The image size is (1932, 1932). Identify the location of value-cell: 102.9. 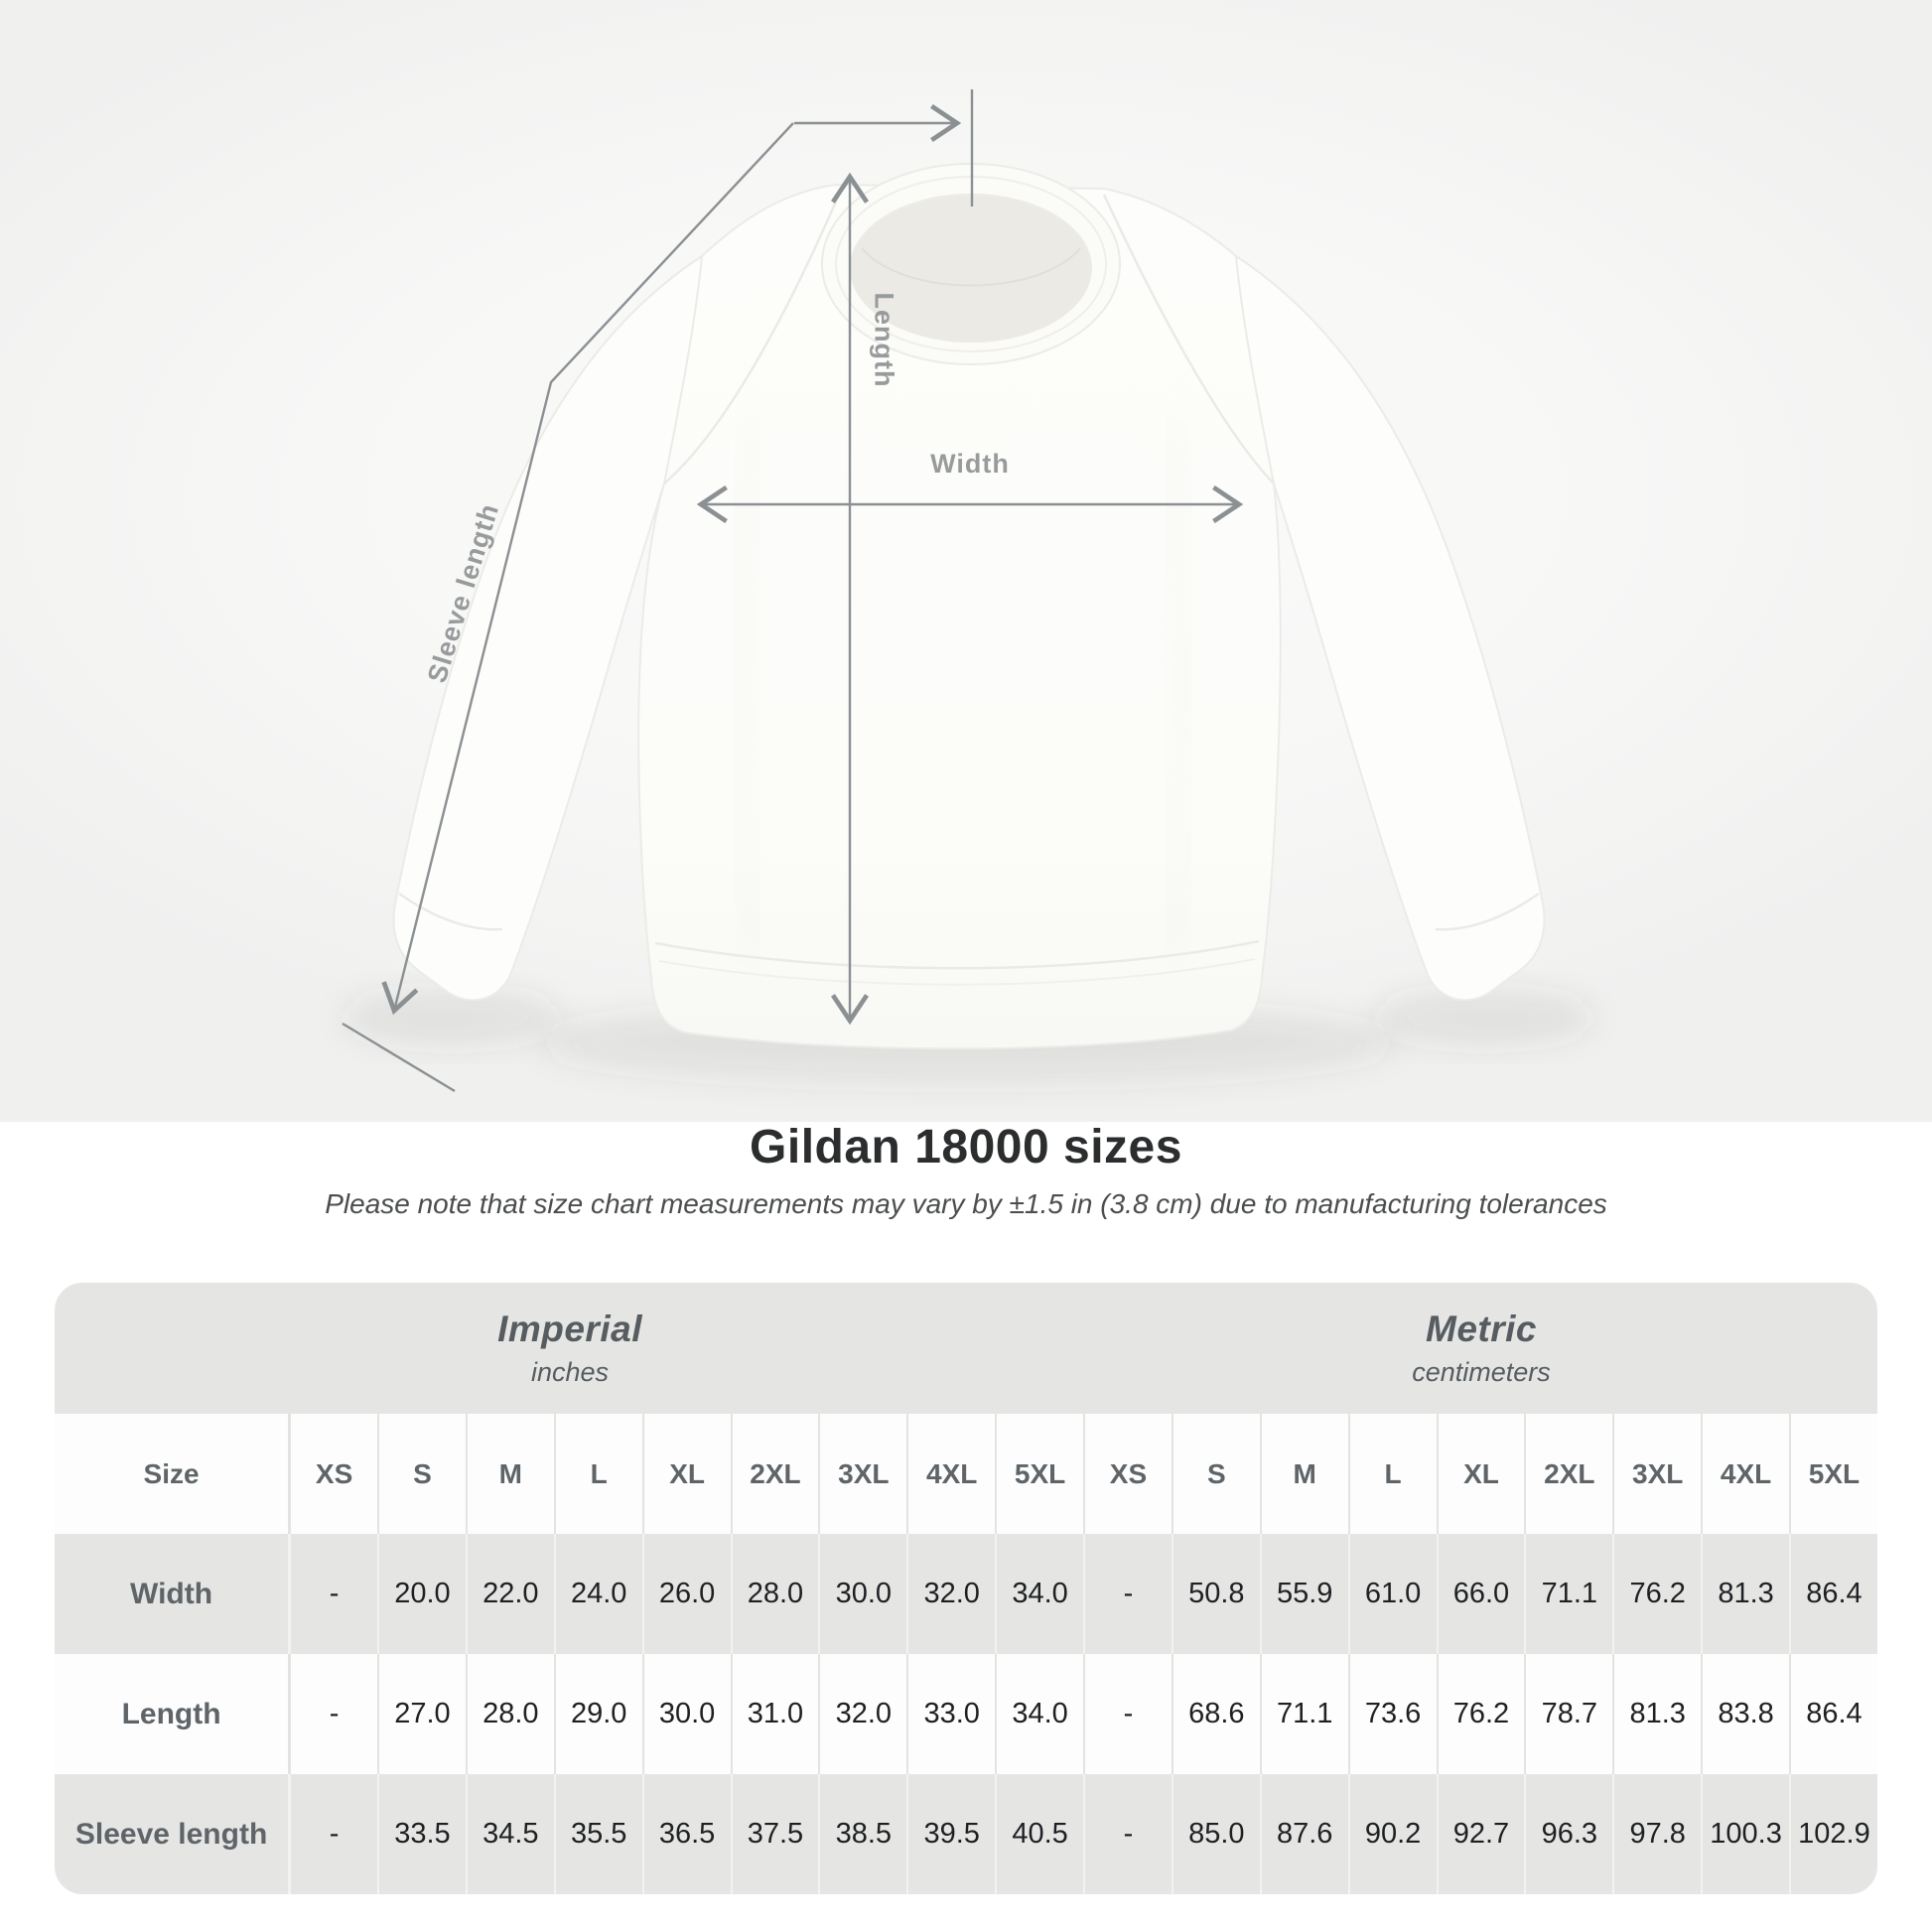
(1833, 1834).